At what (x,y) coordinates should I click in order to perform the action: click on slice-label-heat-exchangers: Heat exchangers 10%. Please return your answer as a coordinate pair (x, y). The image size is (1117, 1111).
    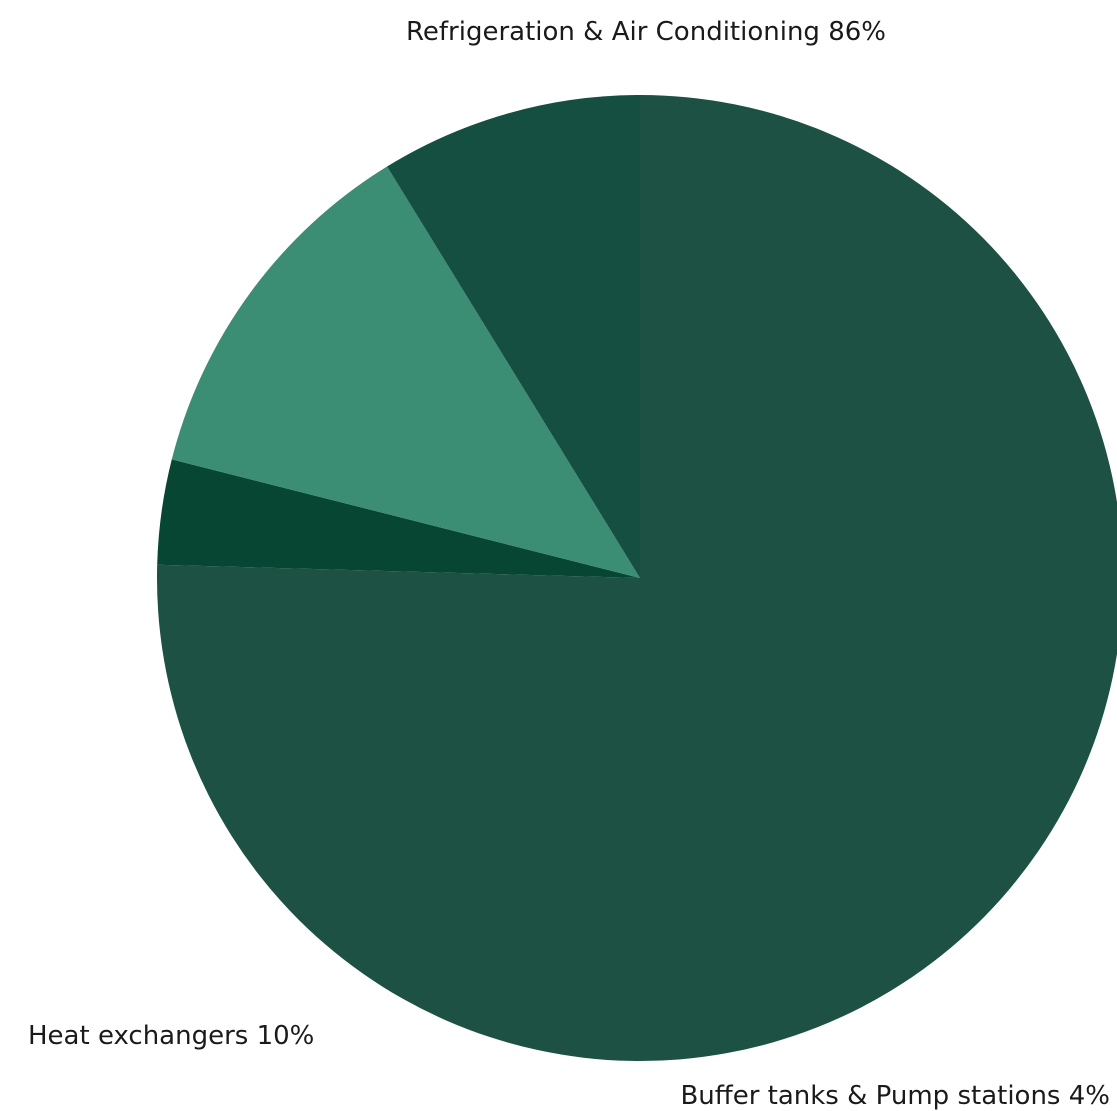
    Looking at the image, I should click on (171, 1036).